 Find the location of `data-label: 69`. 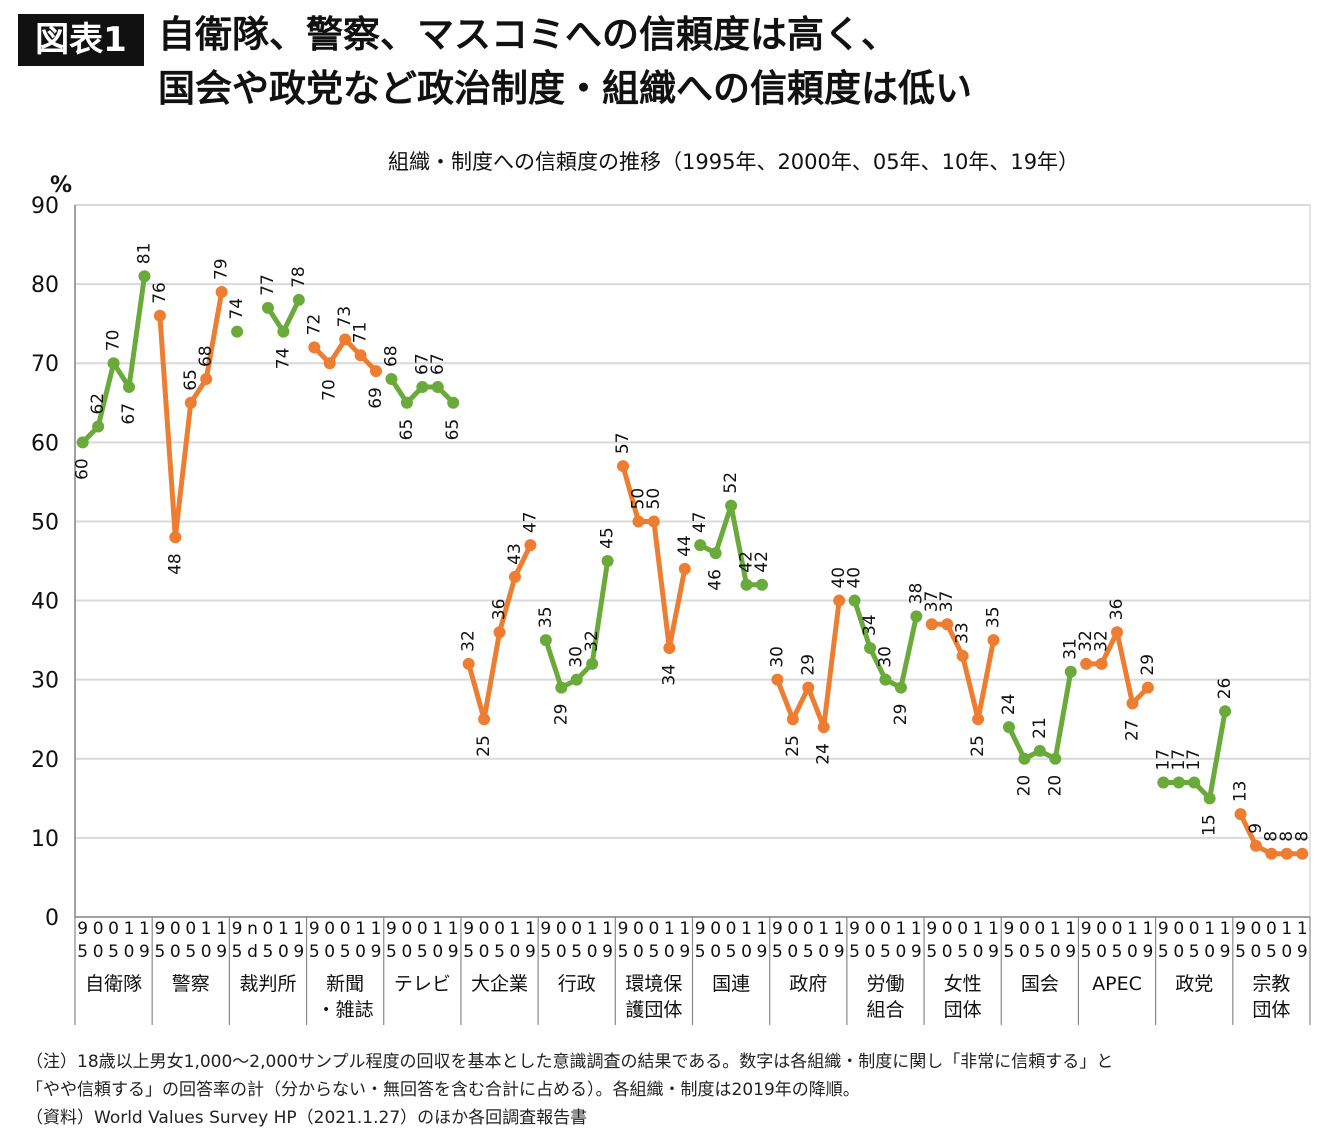

data-label: 69 is located at coordinates (376, 398).